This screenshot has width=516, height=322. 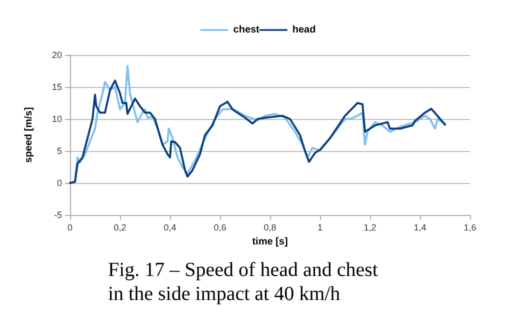 I want to click on legend-label: chest, so click(x=246, y=30).